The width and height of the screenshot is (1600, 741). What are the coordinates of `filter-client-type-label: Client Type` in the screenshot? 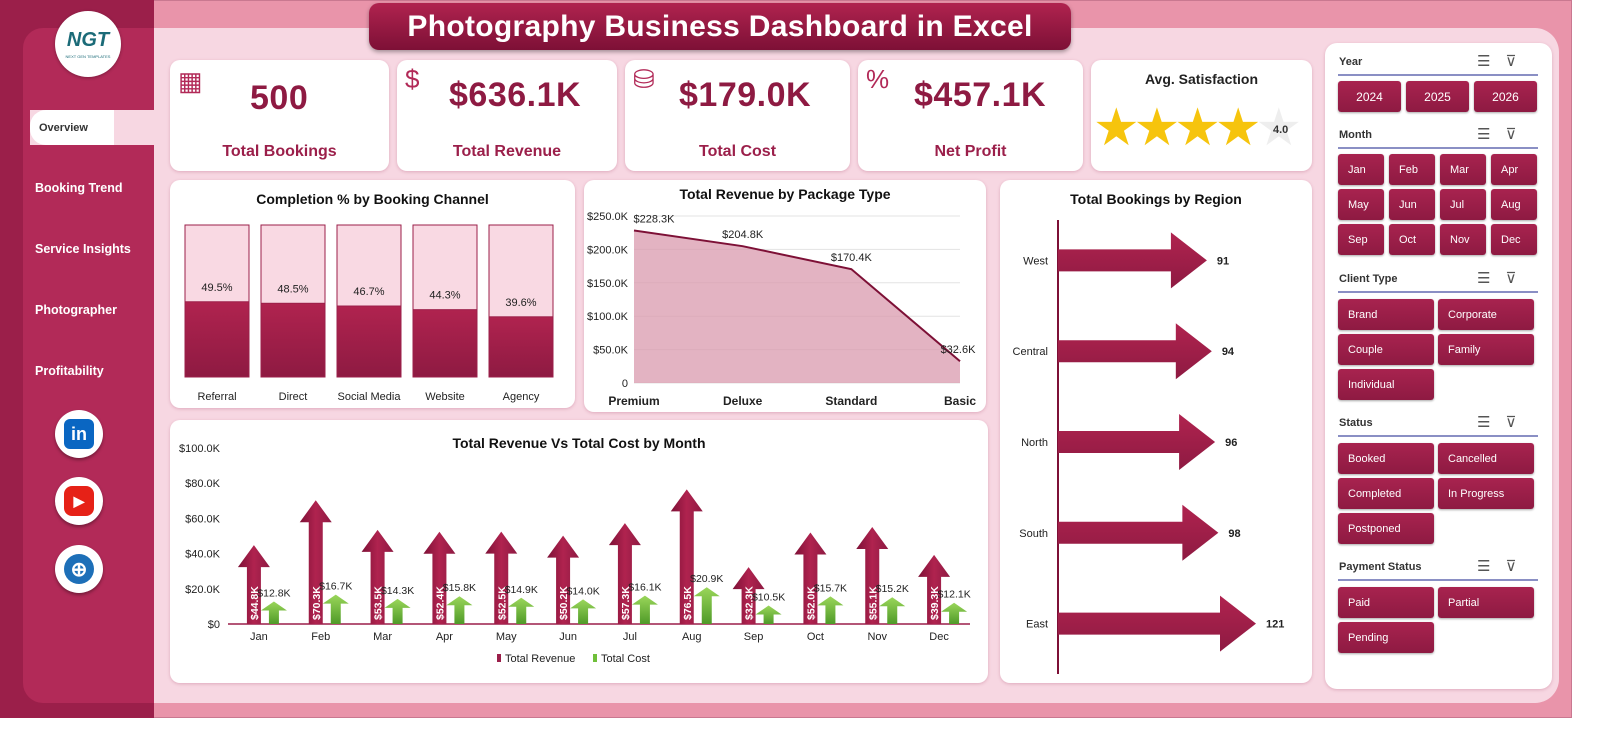 It's located at (1368, 279).